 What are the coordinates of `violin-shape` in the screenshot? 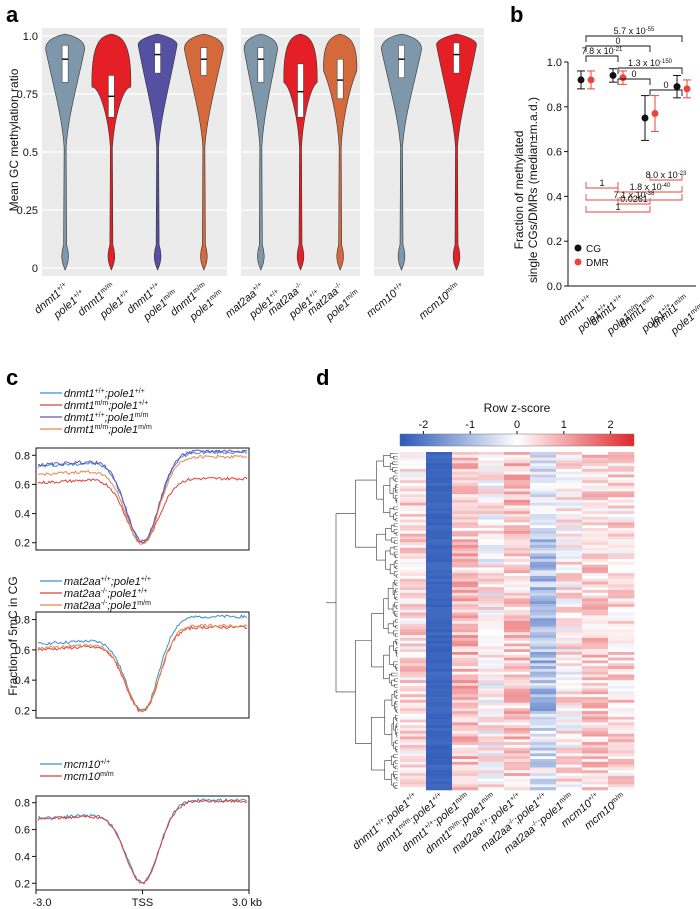 It's located at (204, 152).